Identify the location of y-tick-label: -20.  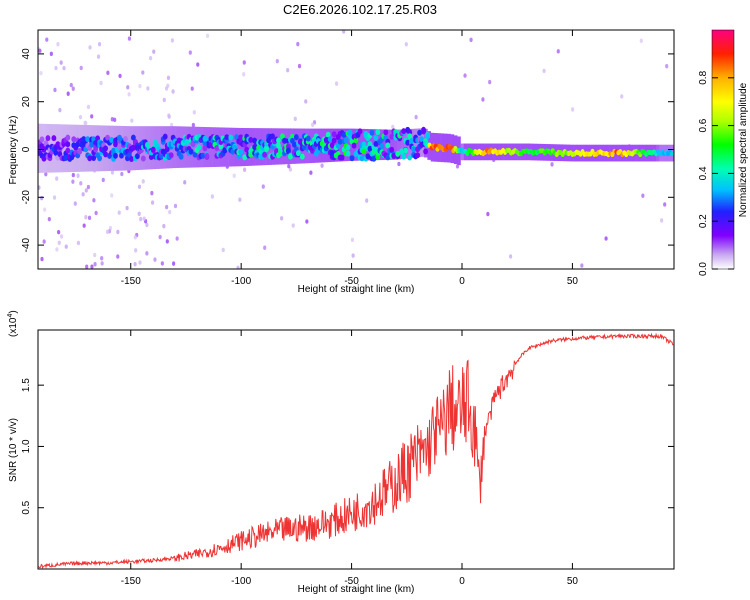
(26, 197).